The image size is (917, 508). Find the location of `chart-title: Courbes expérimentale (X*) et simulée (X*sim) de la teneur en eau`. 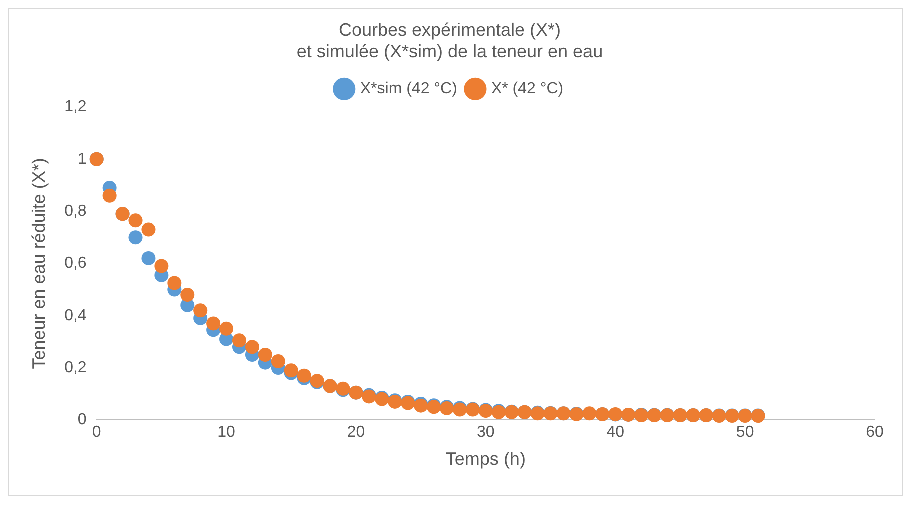

chart-title: Courbes expérimentale (X*) et simulée (X*sim) de la teneur en eau is located at coordinates (450, 41).